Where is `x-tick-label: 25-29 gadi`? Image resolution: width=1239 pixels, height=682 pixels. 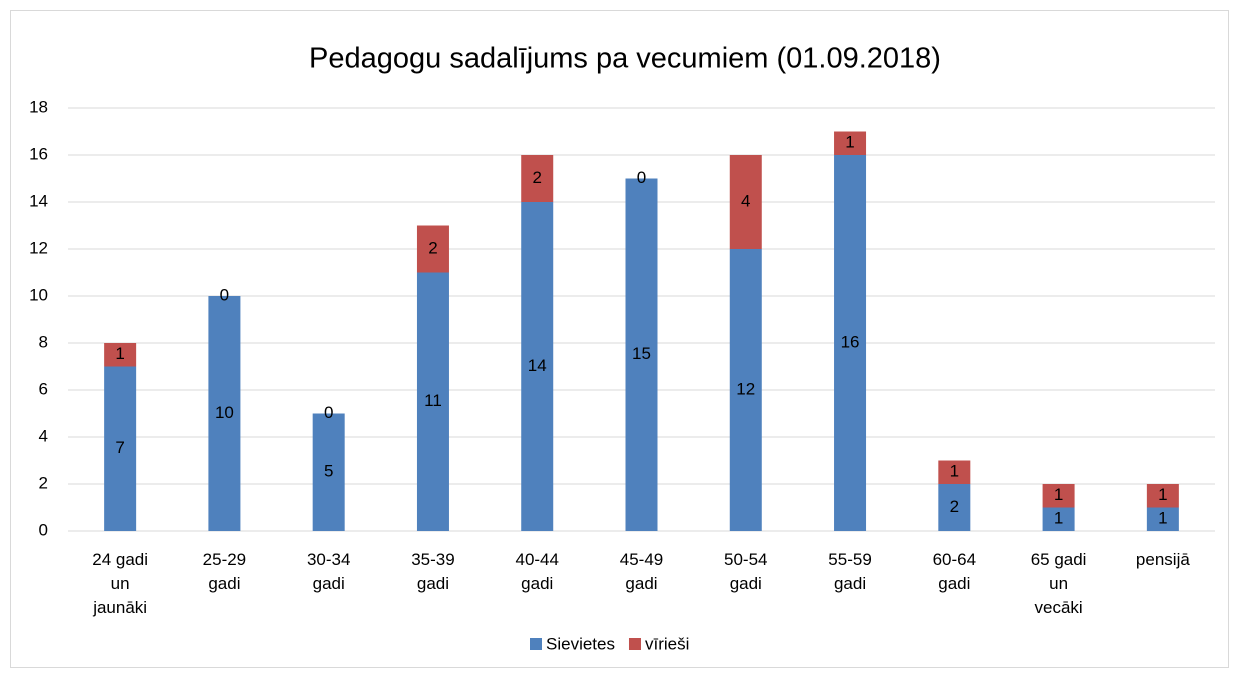 x-tick-label: 25-29 gadi is located at coordinates (224, 571).